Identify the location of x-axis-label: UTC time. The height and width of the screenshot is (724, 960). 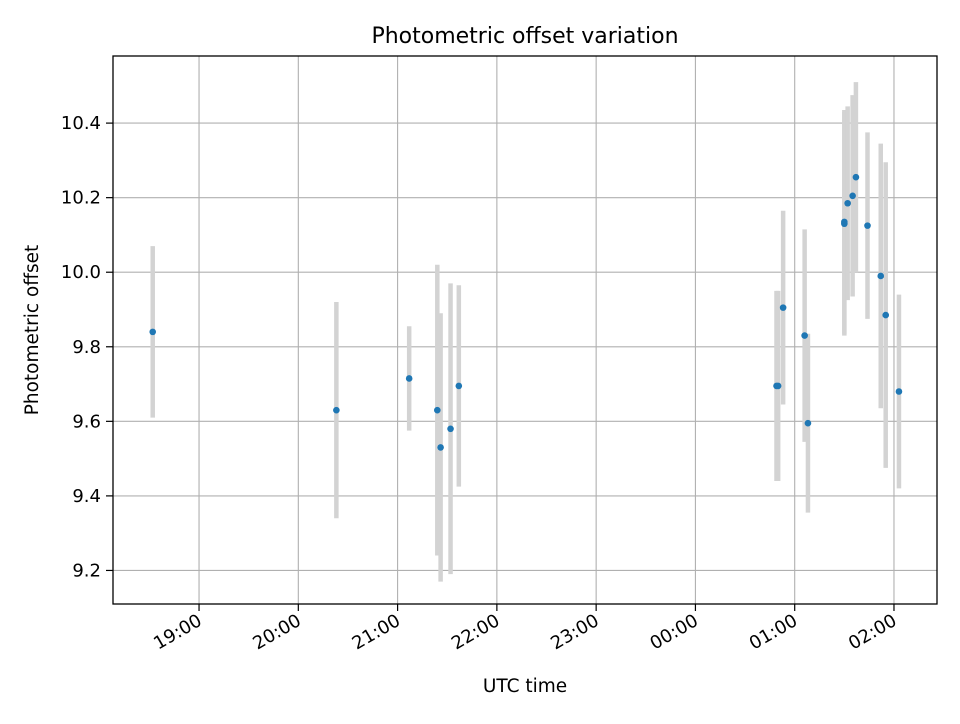
(525, 686).